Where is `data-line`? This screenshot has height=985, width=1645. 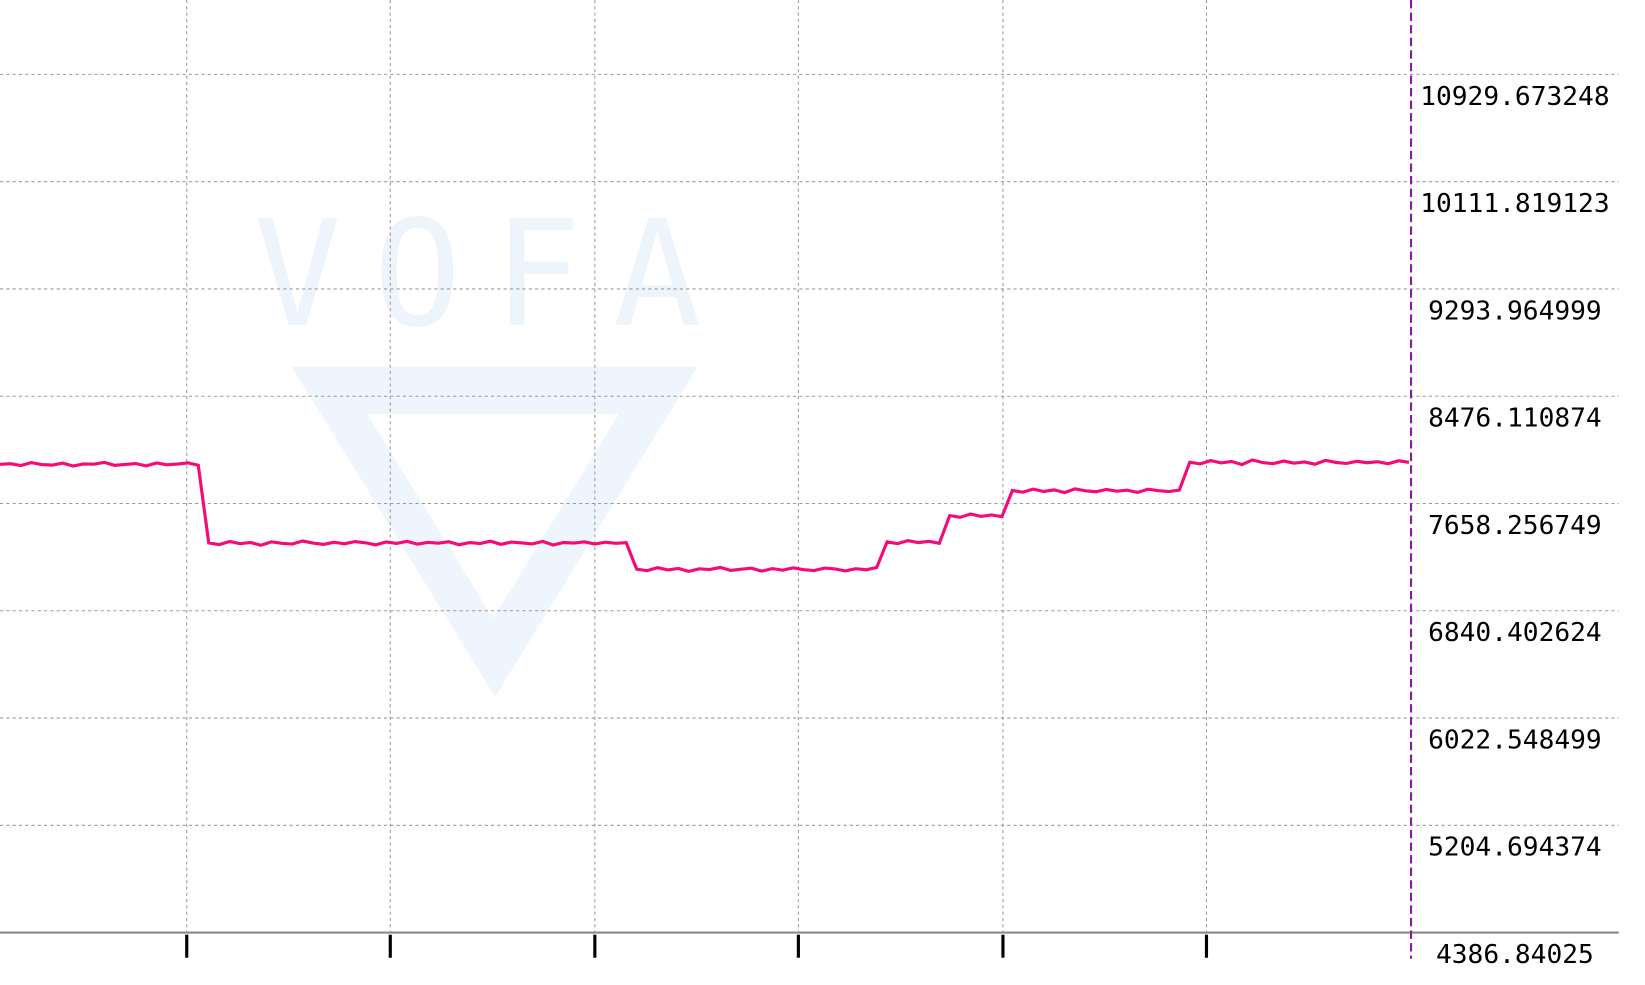 data-line is located at coordinates (705, 515).